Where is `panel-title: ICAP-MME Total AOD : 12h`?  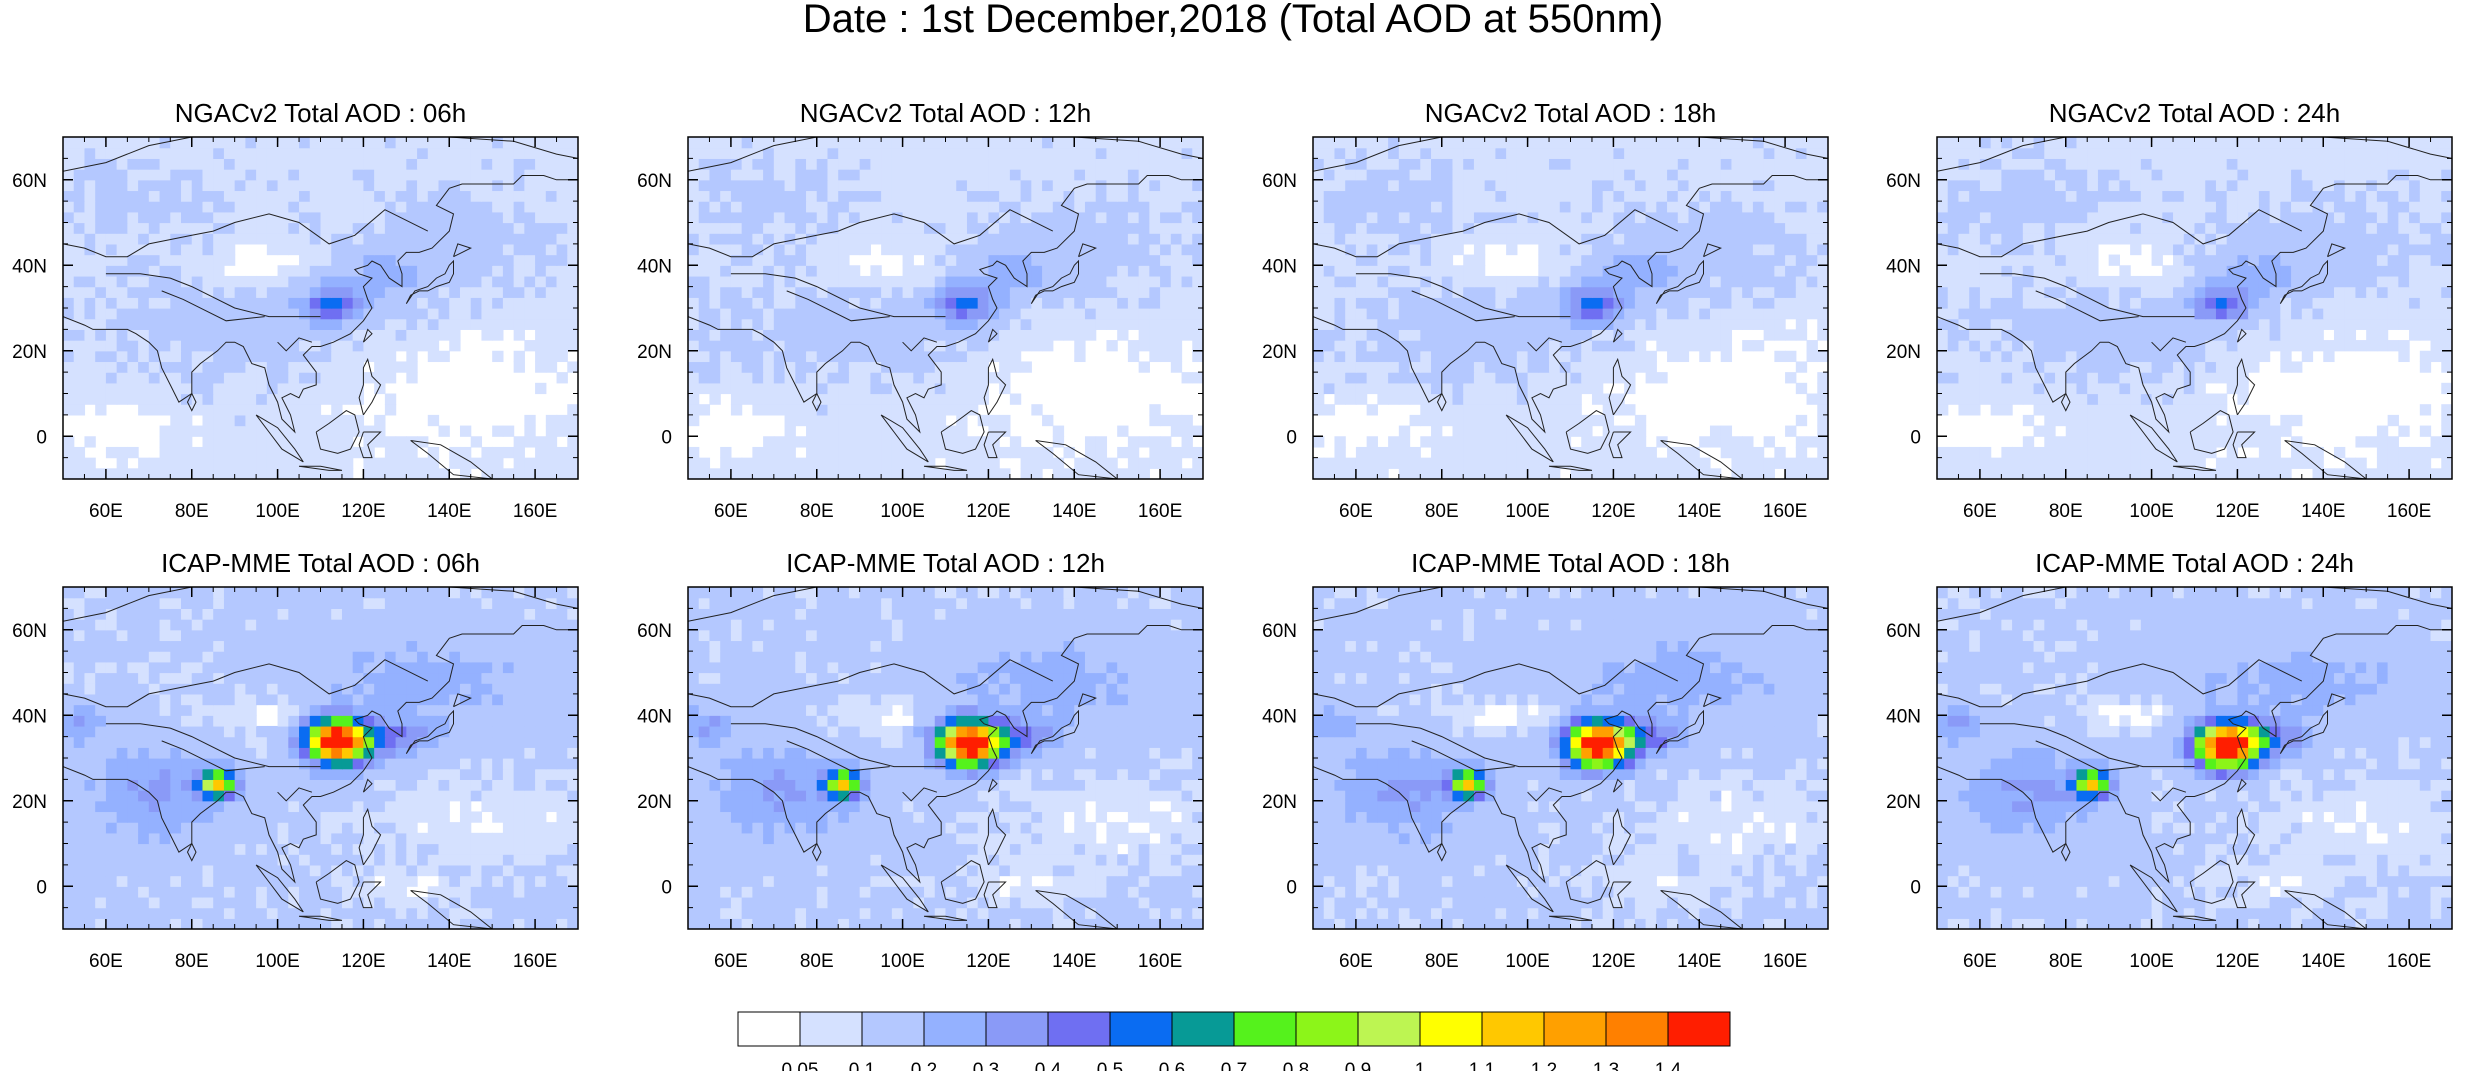 panel-title: ICAP-MME Total AOD : 12h is located at coordinates (945, 563).